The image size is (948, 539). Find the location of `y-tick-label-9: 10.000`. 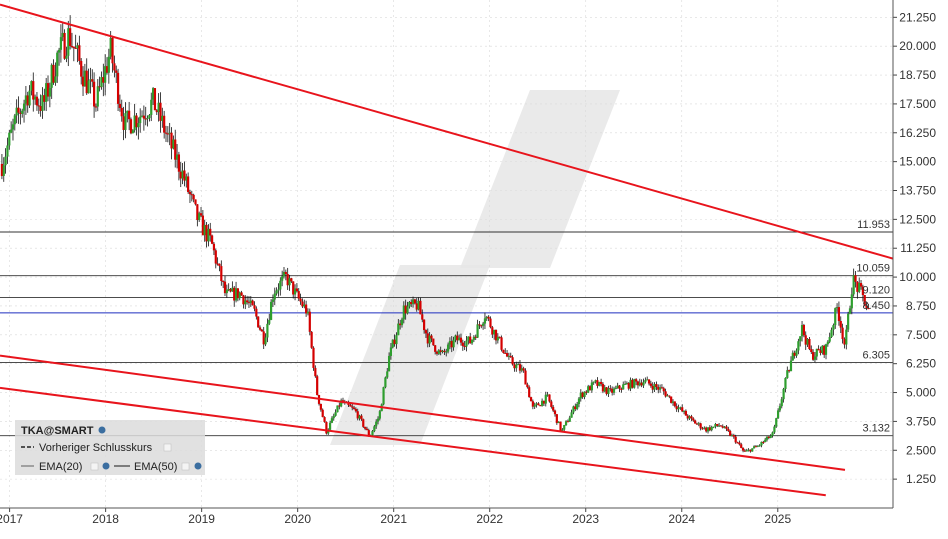

y-tick-label-9: 10.000 is located at coordinates (917, 277).